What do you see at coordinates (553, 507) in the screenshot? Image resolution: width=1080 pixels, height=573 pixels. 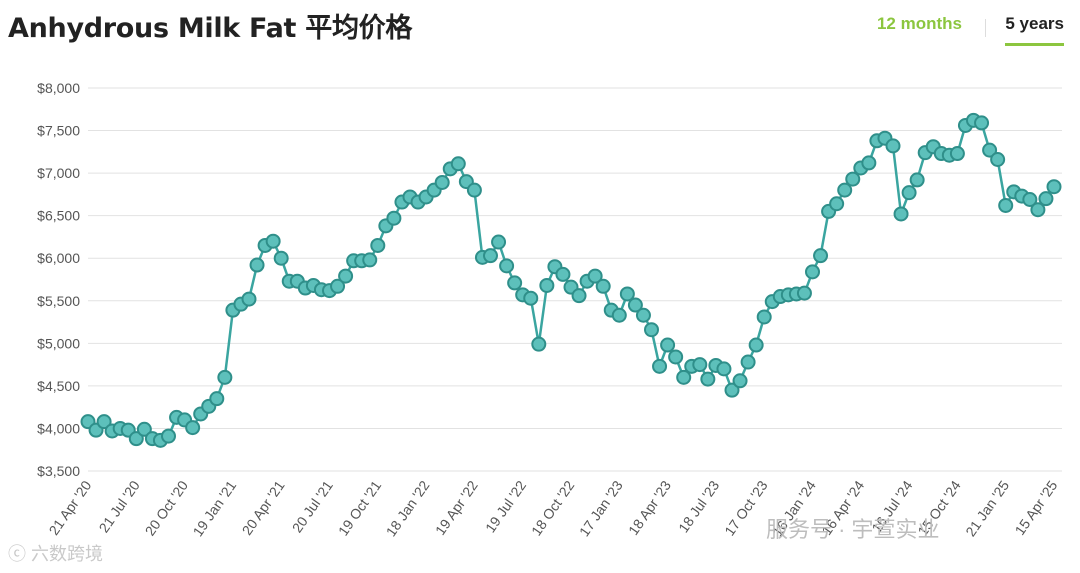 I see `x-tick-label: 18 Oct '22` at bounding box center [553, 507].